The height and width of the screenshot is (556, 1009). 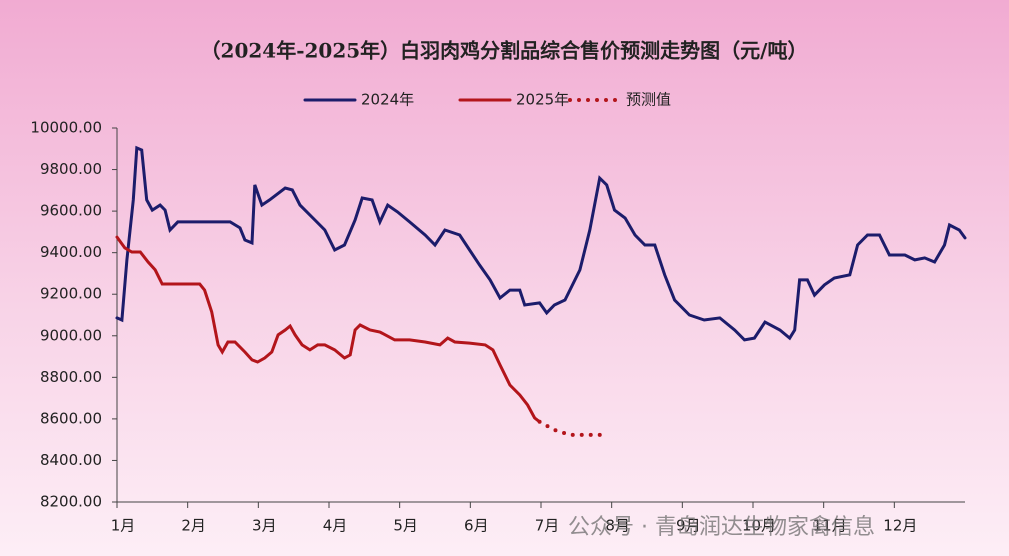 I want to click on x-tick-label: 10月, so click(x=759, y=526).